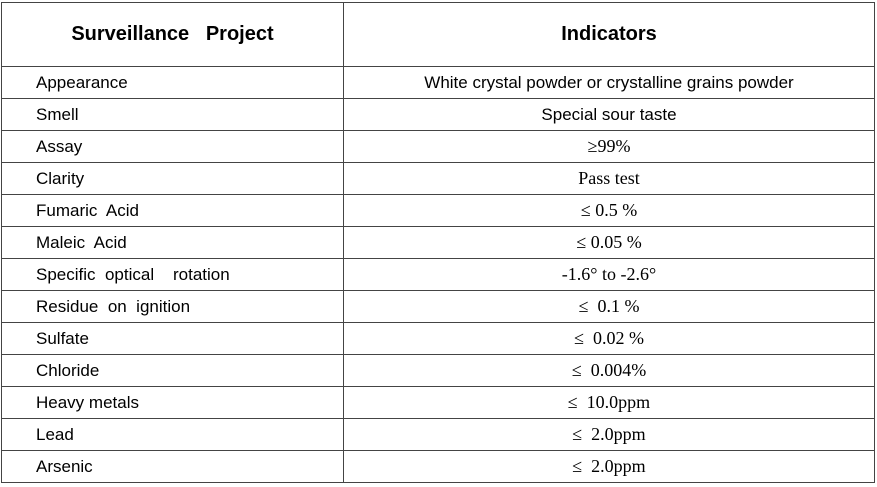 The image size is (877, 487). I want to click on table-row: Heavy metals ≤ 10.0ppm, so click(438, 402).